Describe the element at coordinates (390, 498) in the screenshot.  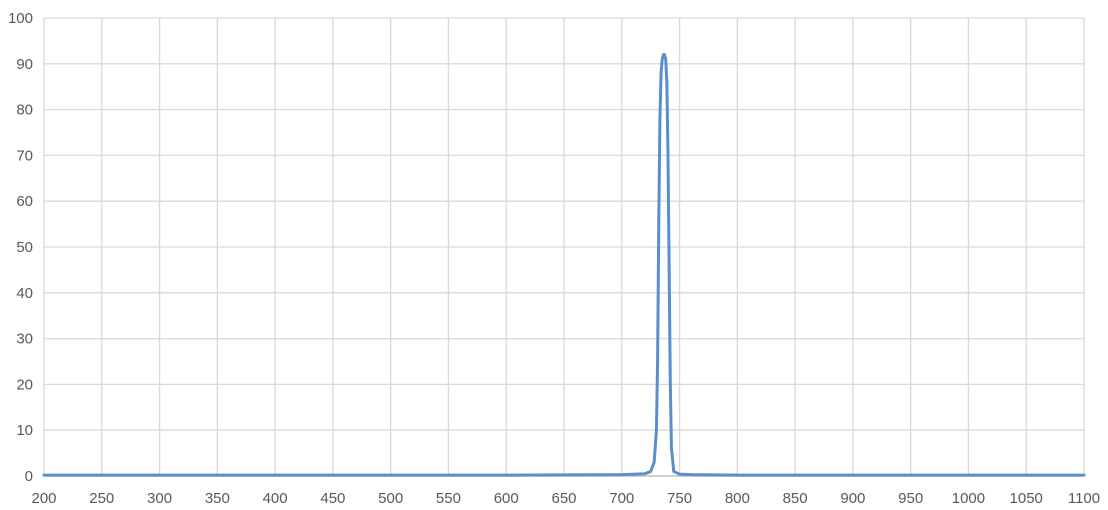
I see `x-tick-label: 500` at that location.